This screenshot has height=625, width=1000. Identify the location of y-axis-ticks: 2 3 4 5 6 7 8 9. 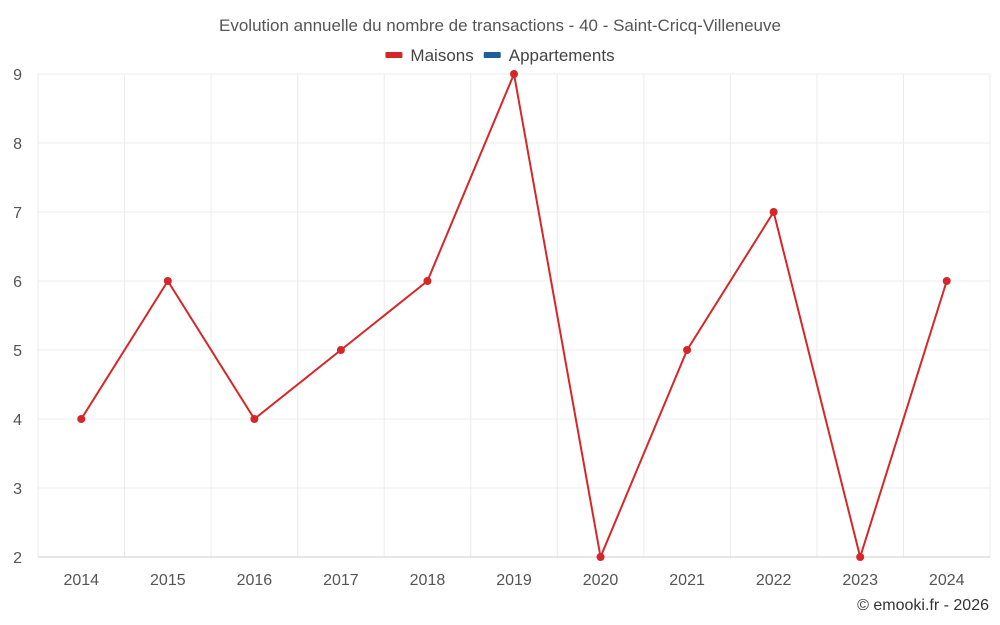
(17, 317).